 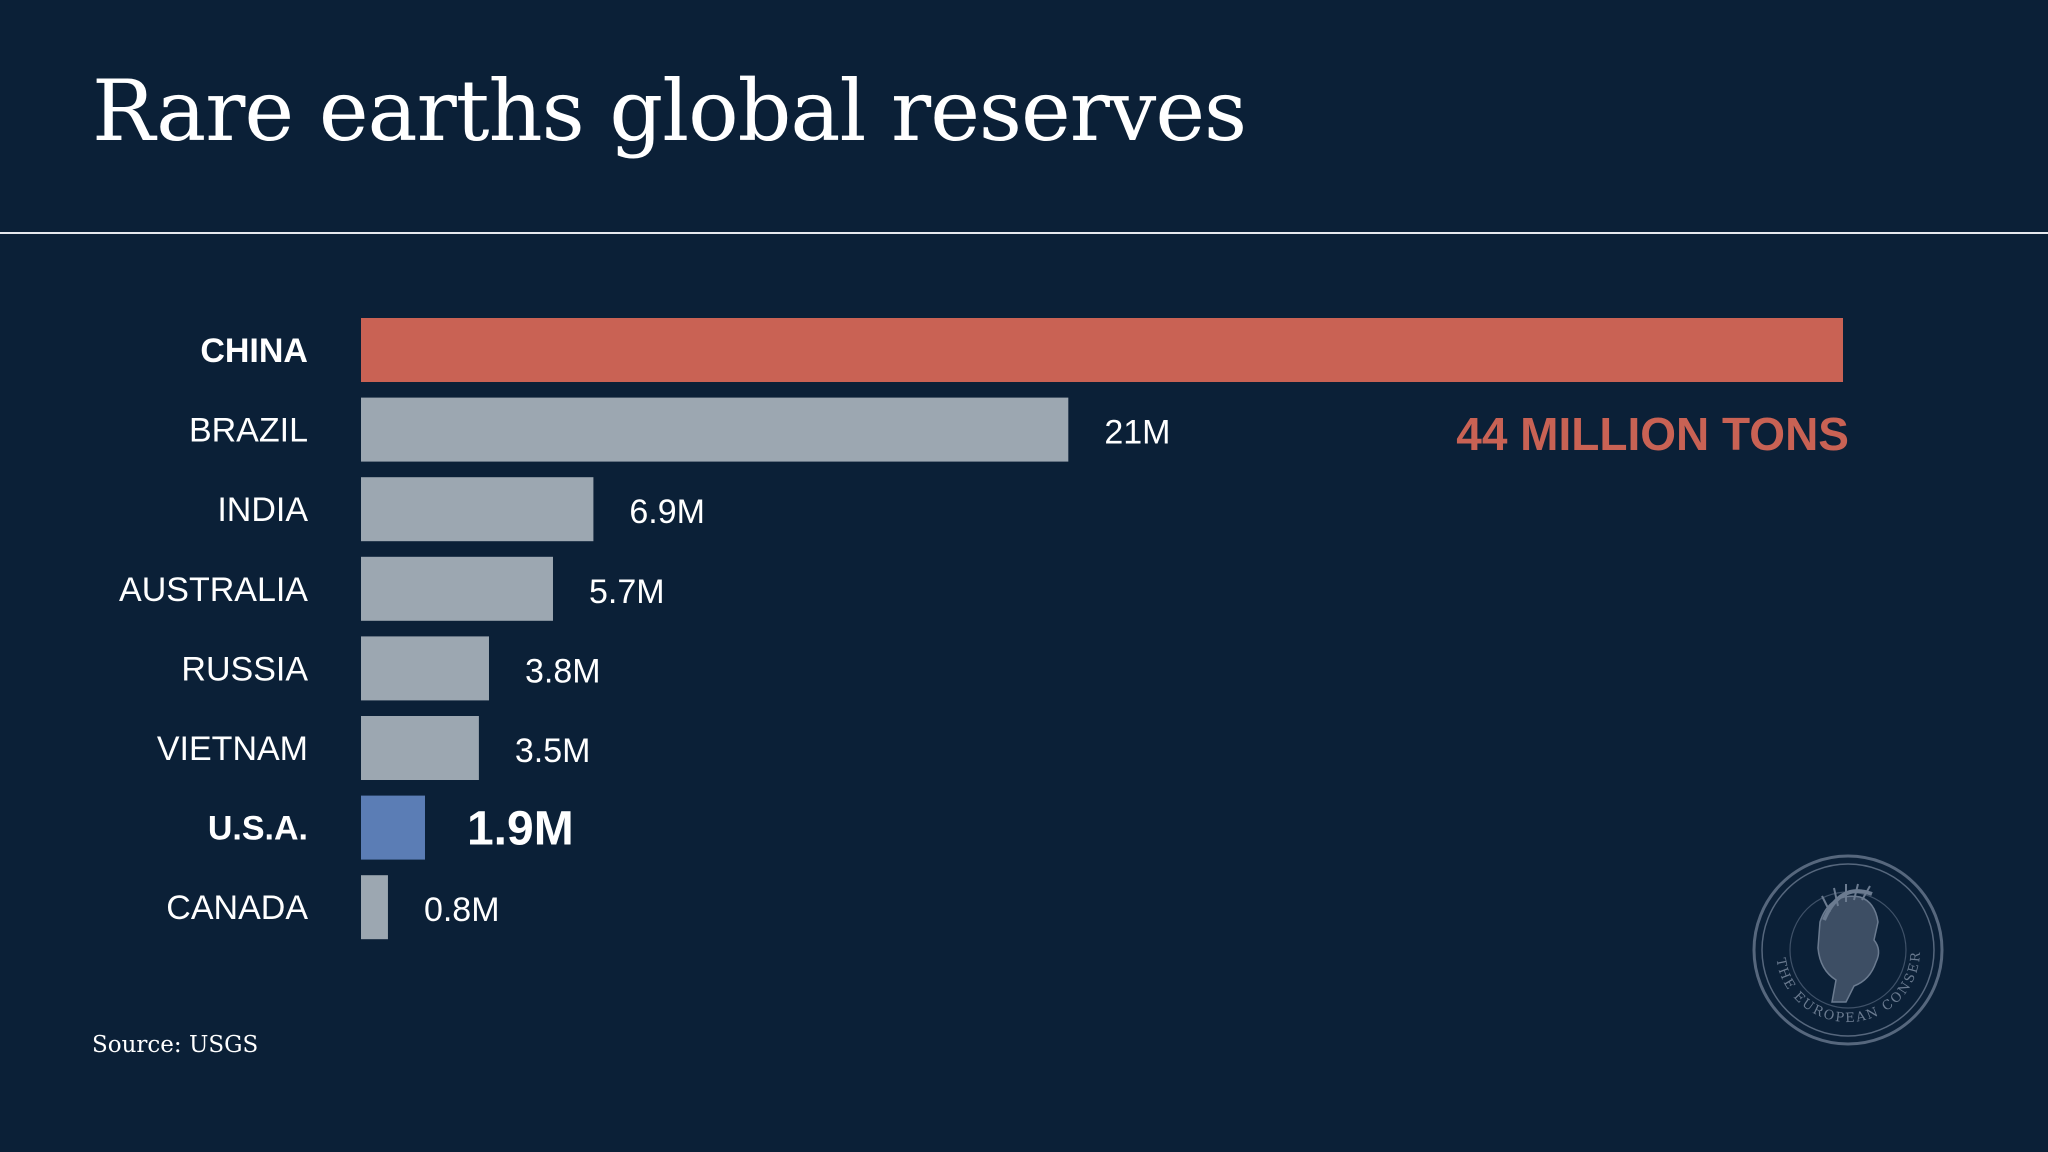 What do you see at coordinates (244, 669) in the screenshot?
I see `category-label-russia: RUSSIA` at bounding box center [244, 669].